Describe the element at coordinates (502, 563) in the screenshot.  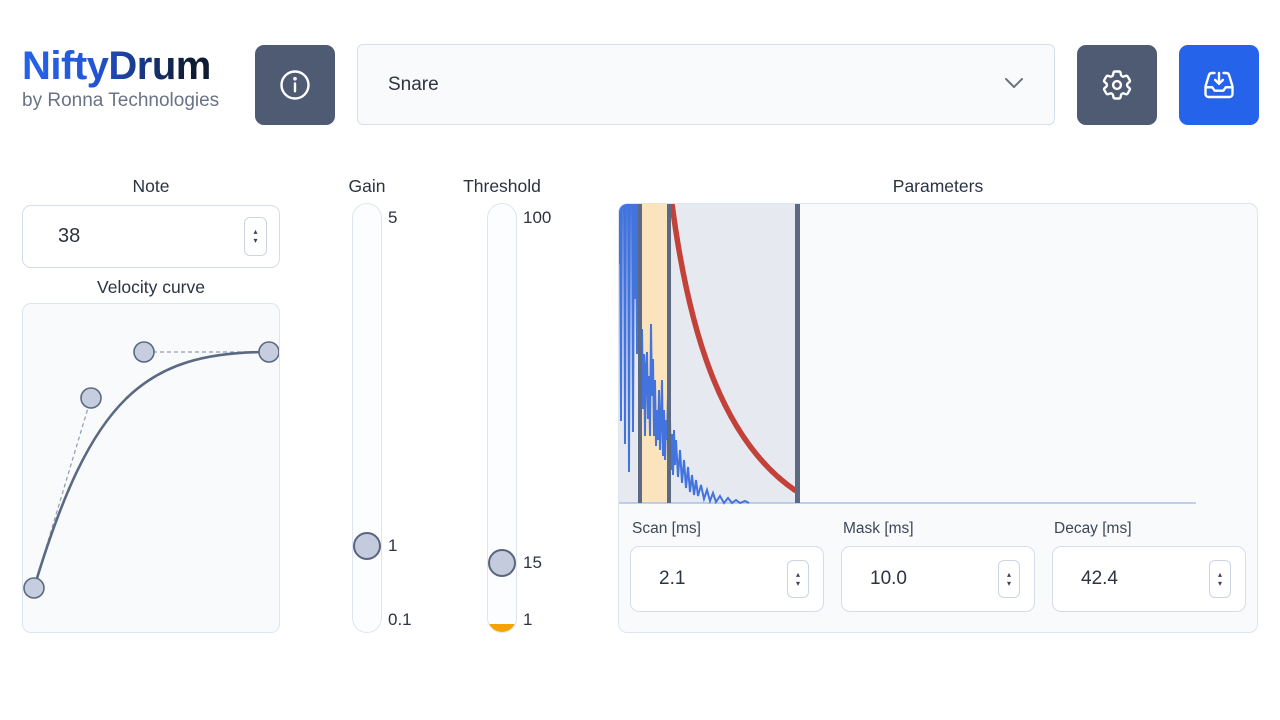
I see `threshold-slider-thumb` at that location.